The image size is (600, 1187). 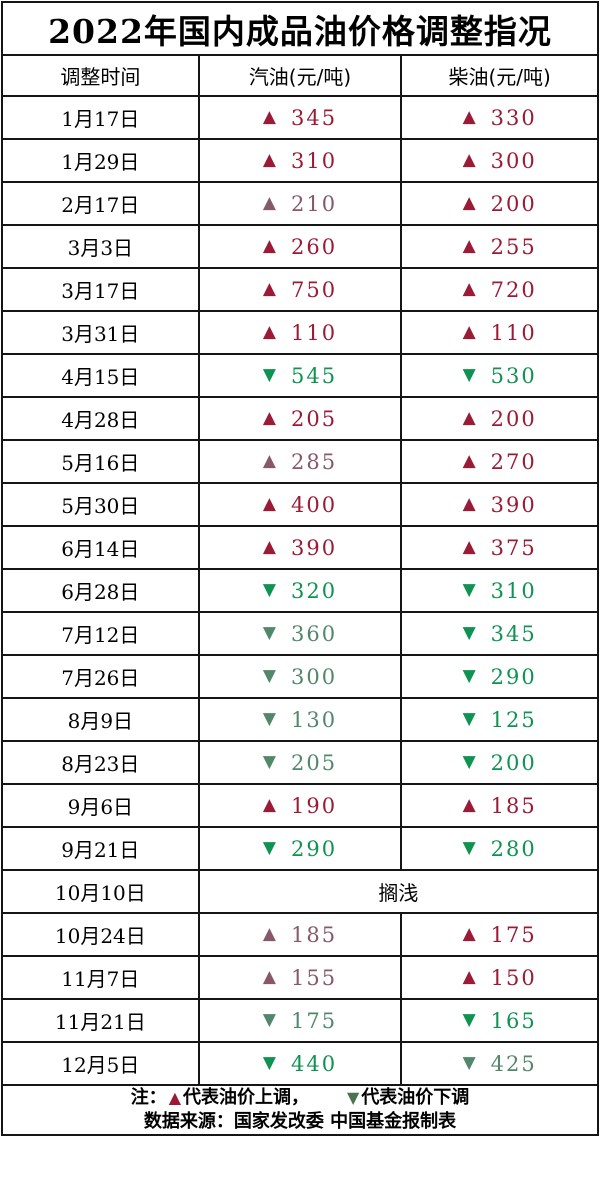 I want to click on diesel-cell: ▲ 150, so click(x=499, y=977).